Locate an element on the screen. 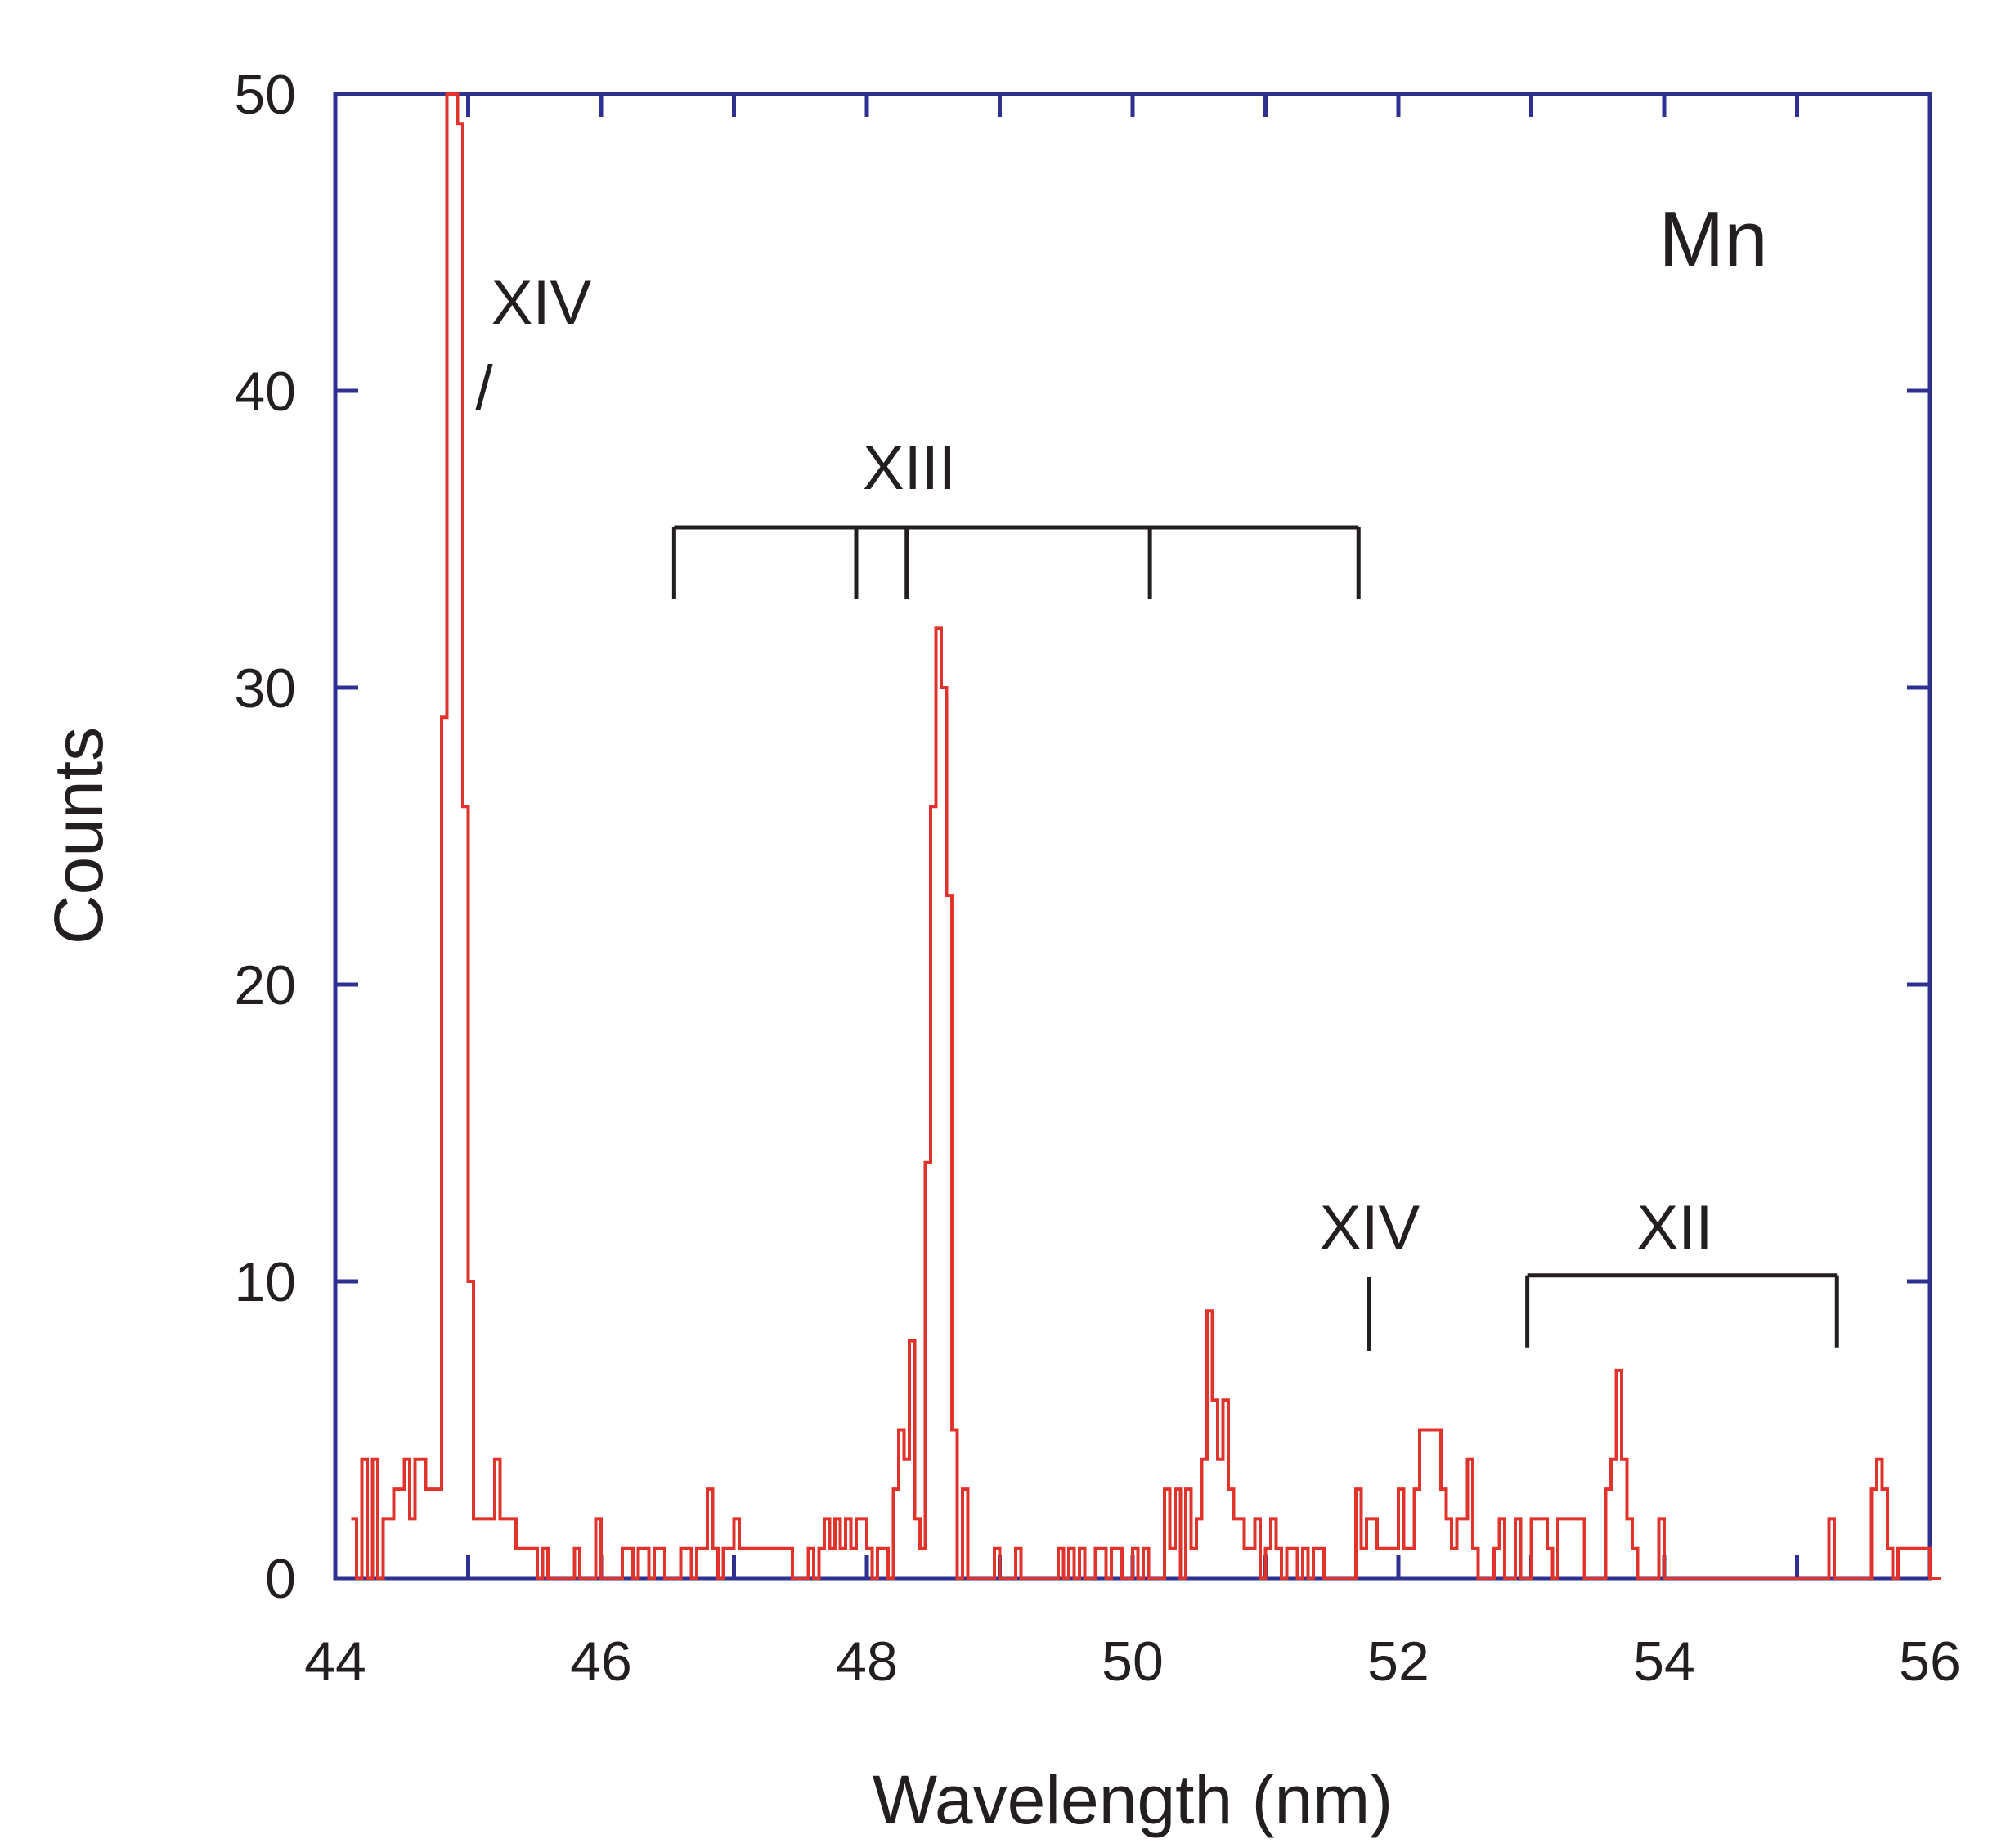  y-tick-label: 50 is located at coordinates (265, 95).